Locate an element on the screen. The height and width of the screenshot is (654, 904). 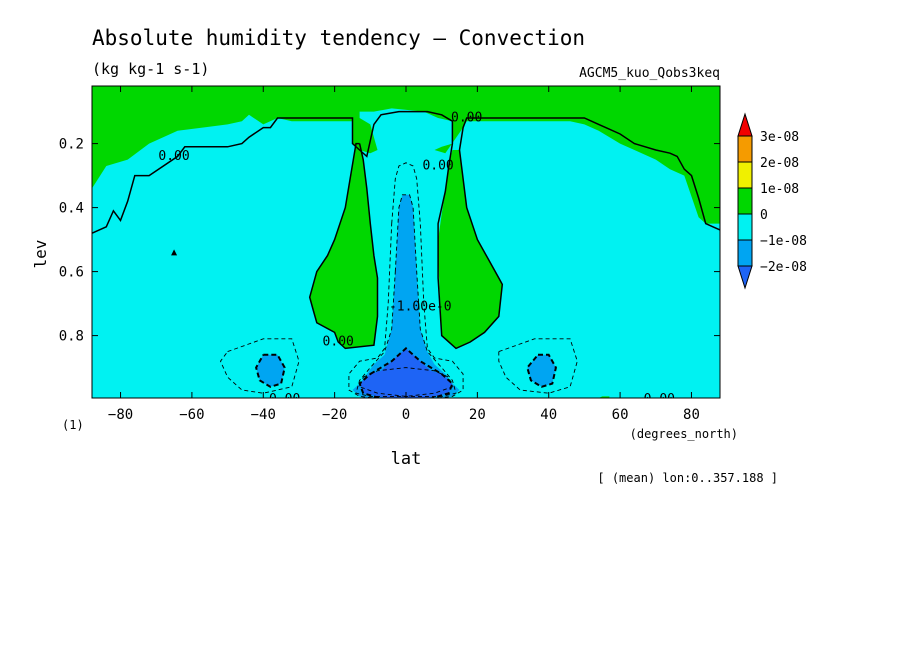
x-tick-label: −40 is located at coordinates (263, 415).